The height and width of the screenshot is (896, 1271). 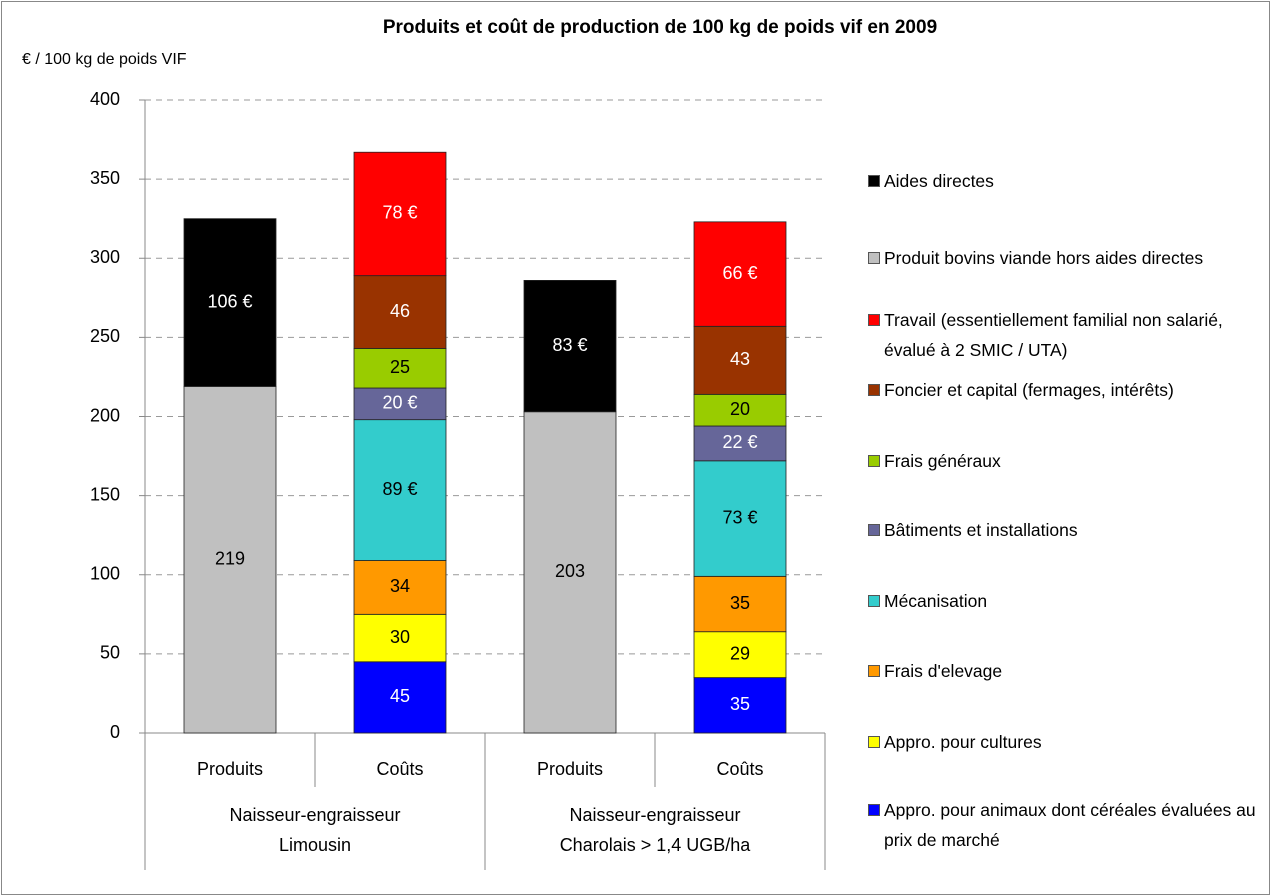 What do you see at coordinates (1067, 181) in the screenshot?
I see `legend-item: Aides directes` at bounding box center [1067, 181].